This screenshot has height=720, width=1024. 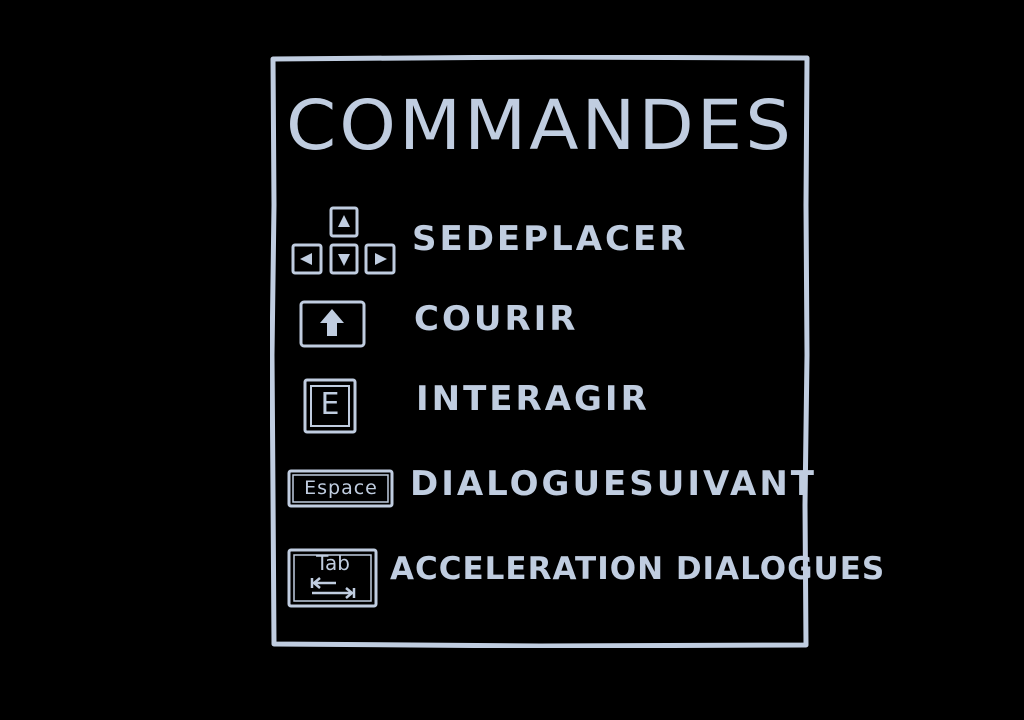 What do you see at coordinates (613, 484) in the screenshot?
I see `control-label-next-dialogue: DIALOGUESUIVANT` at bounding box center [613, 484].